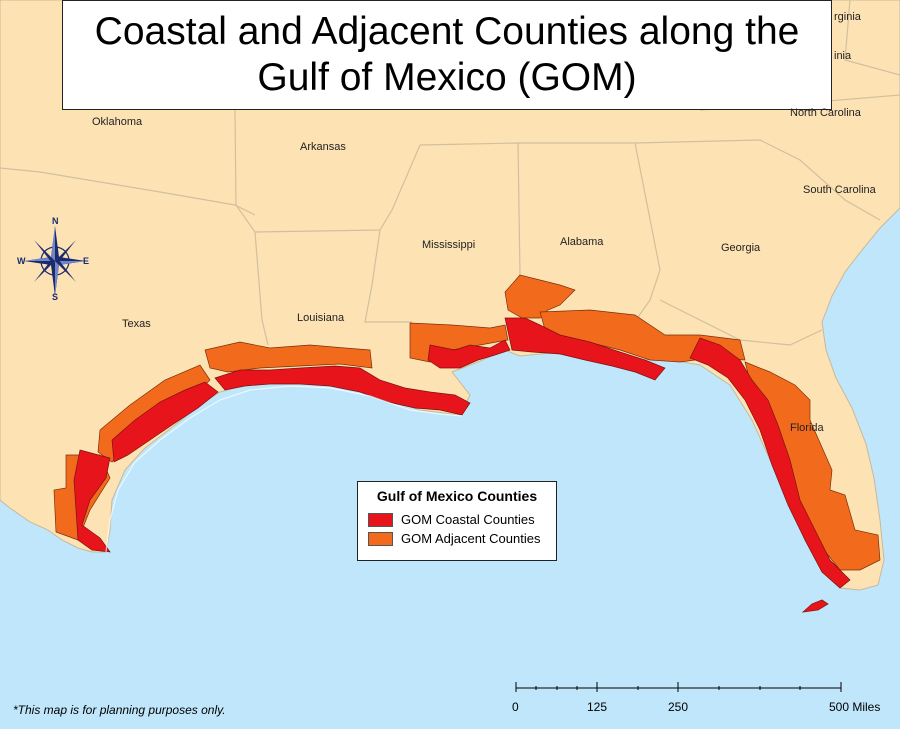 Image resolution: width=900 pixels, height=729 pixels. I want to click on coastline, so click(284, 469).